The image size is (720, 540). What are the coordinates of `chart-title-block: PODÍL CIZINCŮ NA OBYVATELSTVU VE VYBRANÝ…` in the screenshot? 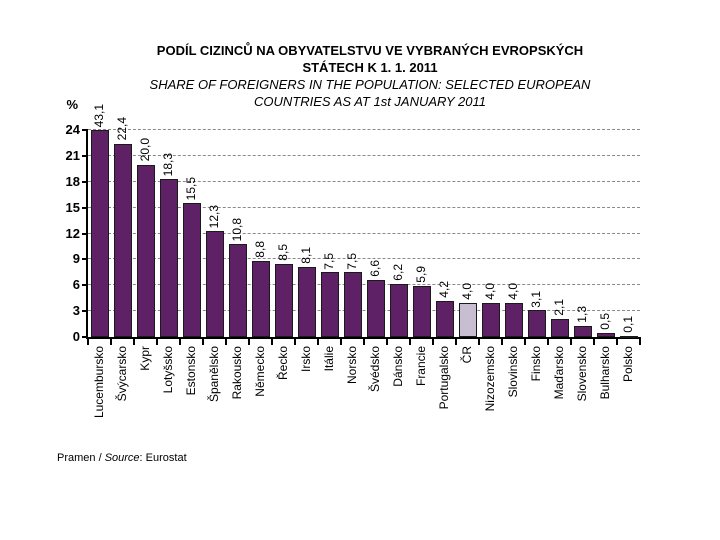 It's located at (370, 76).